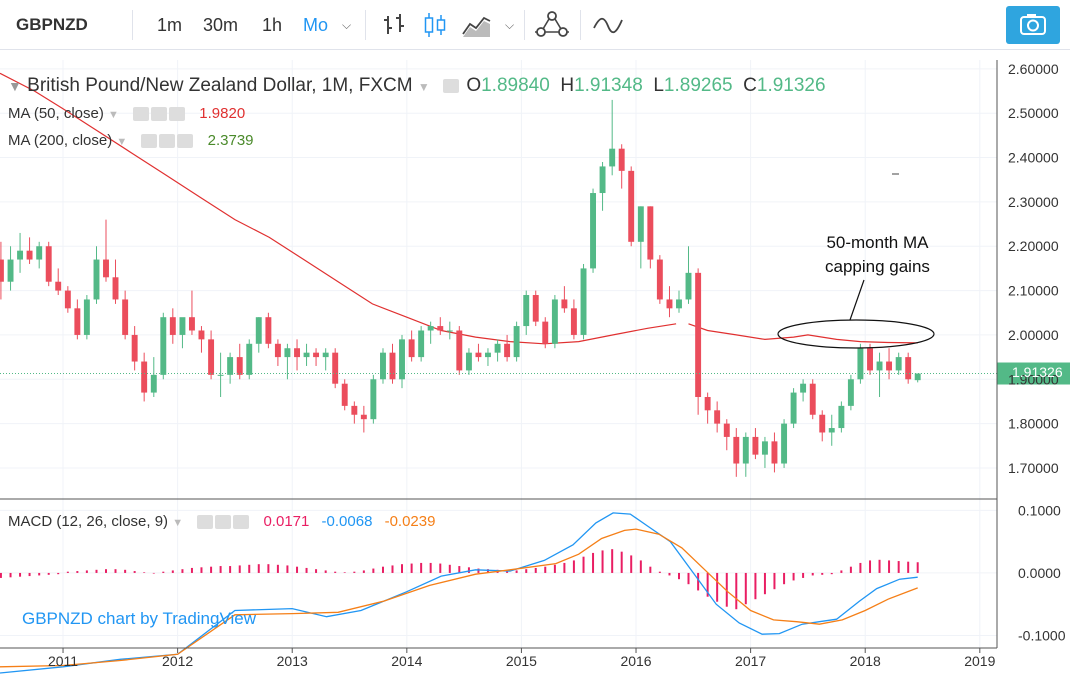 This screenshot has width=1070, height=679. I want to click on ma50-remove-icon, so click(177, 114).